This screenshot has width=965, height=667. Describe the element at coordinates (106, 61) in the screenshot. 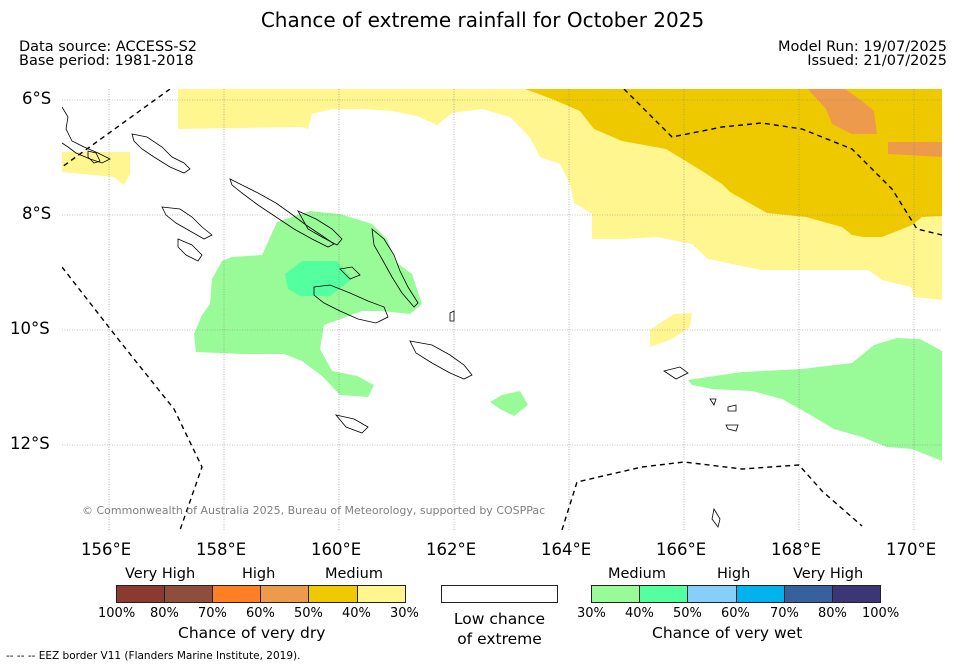

I see `base-period: Base period: 1981-2018` at that location.